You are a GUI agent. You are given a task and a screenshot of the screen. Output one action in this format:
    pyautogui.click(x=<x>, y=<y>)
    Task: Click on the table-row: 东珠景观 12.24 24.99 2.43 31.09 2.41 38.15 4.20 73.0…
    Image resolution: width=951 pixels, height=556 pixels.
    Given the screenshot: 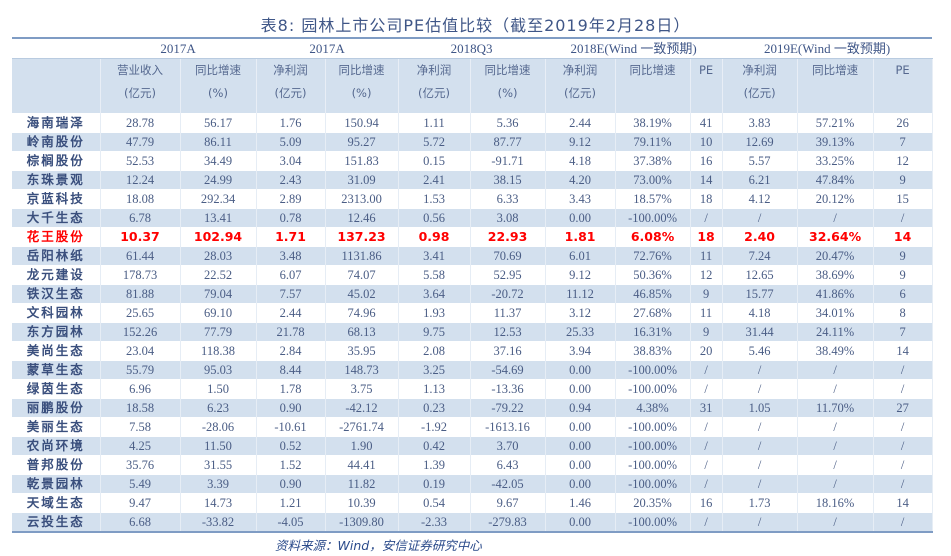 What is the action you would take?
    pyautogui.click(x=472, y=180)
    